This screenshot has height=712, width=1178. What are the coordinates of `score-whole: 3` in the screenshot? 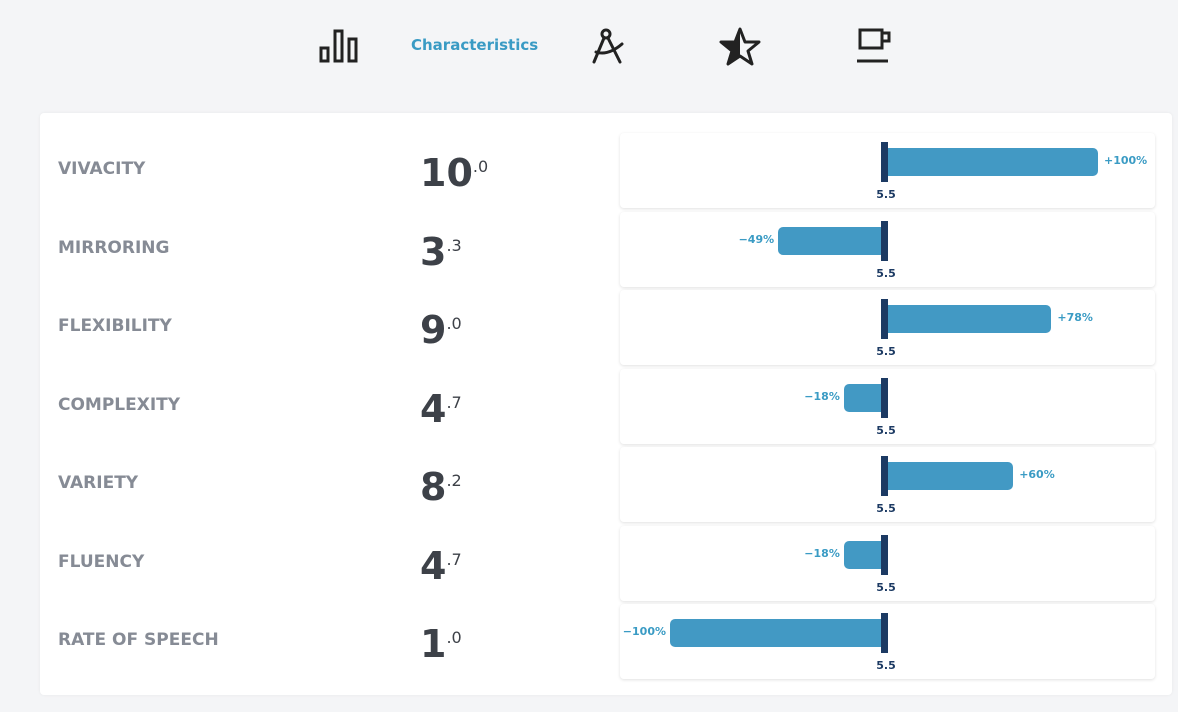 It's located at (433, 251).